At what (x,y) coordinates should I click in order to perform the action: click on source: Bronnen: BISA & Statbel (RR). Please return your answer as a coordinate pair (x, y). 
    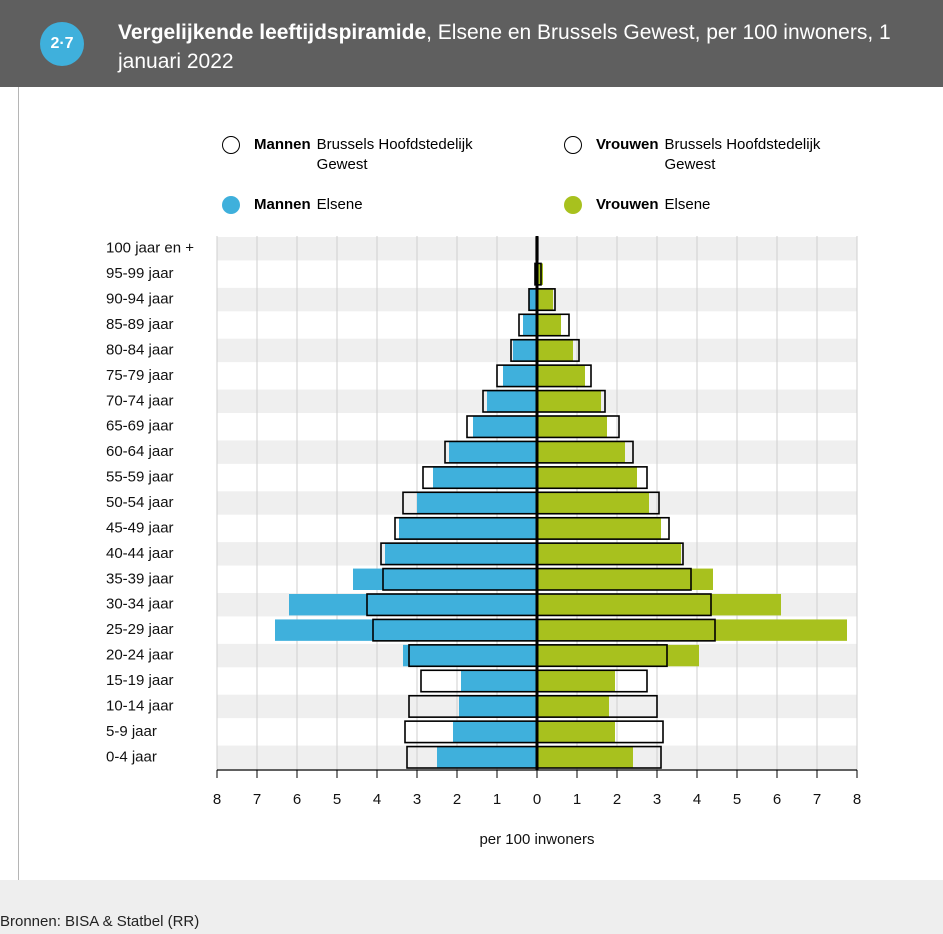
    Looking at the image, I should click on (100, 921).